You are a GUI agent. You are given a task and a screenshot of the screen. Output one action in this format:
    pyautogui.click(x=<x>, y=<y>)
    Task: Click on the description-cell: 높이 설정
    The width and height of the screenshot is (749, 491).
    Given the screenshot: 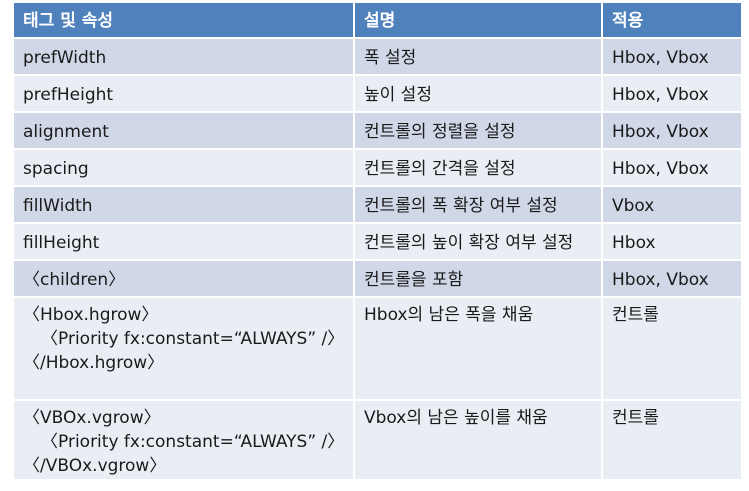 What is the action you would take?
    pyautogui.click(x=478, y=94)
    